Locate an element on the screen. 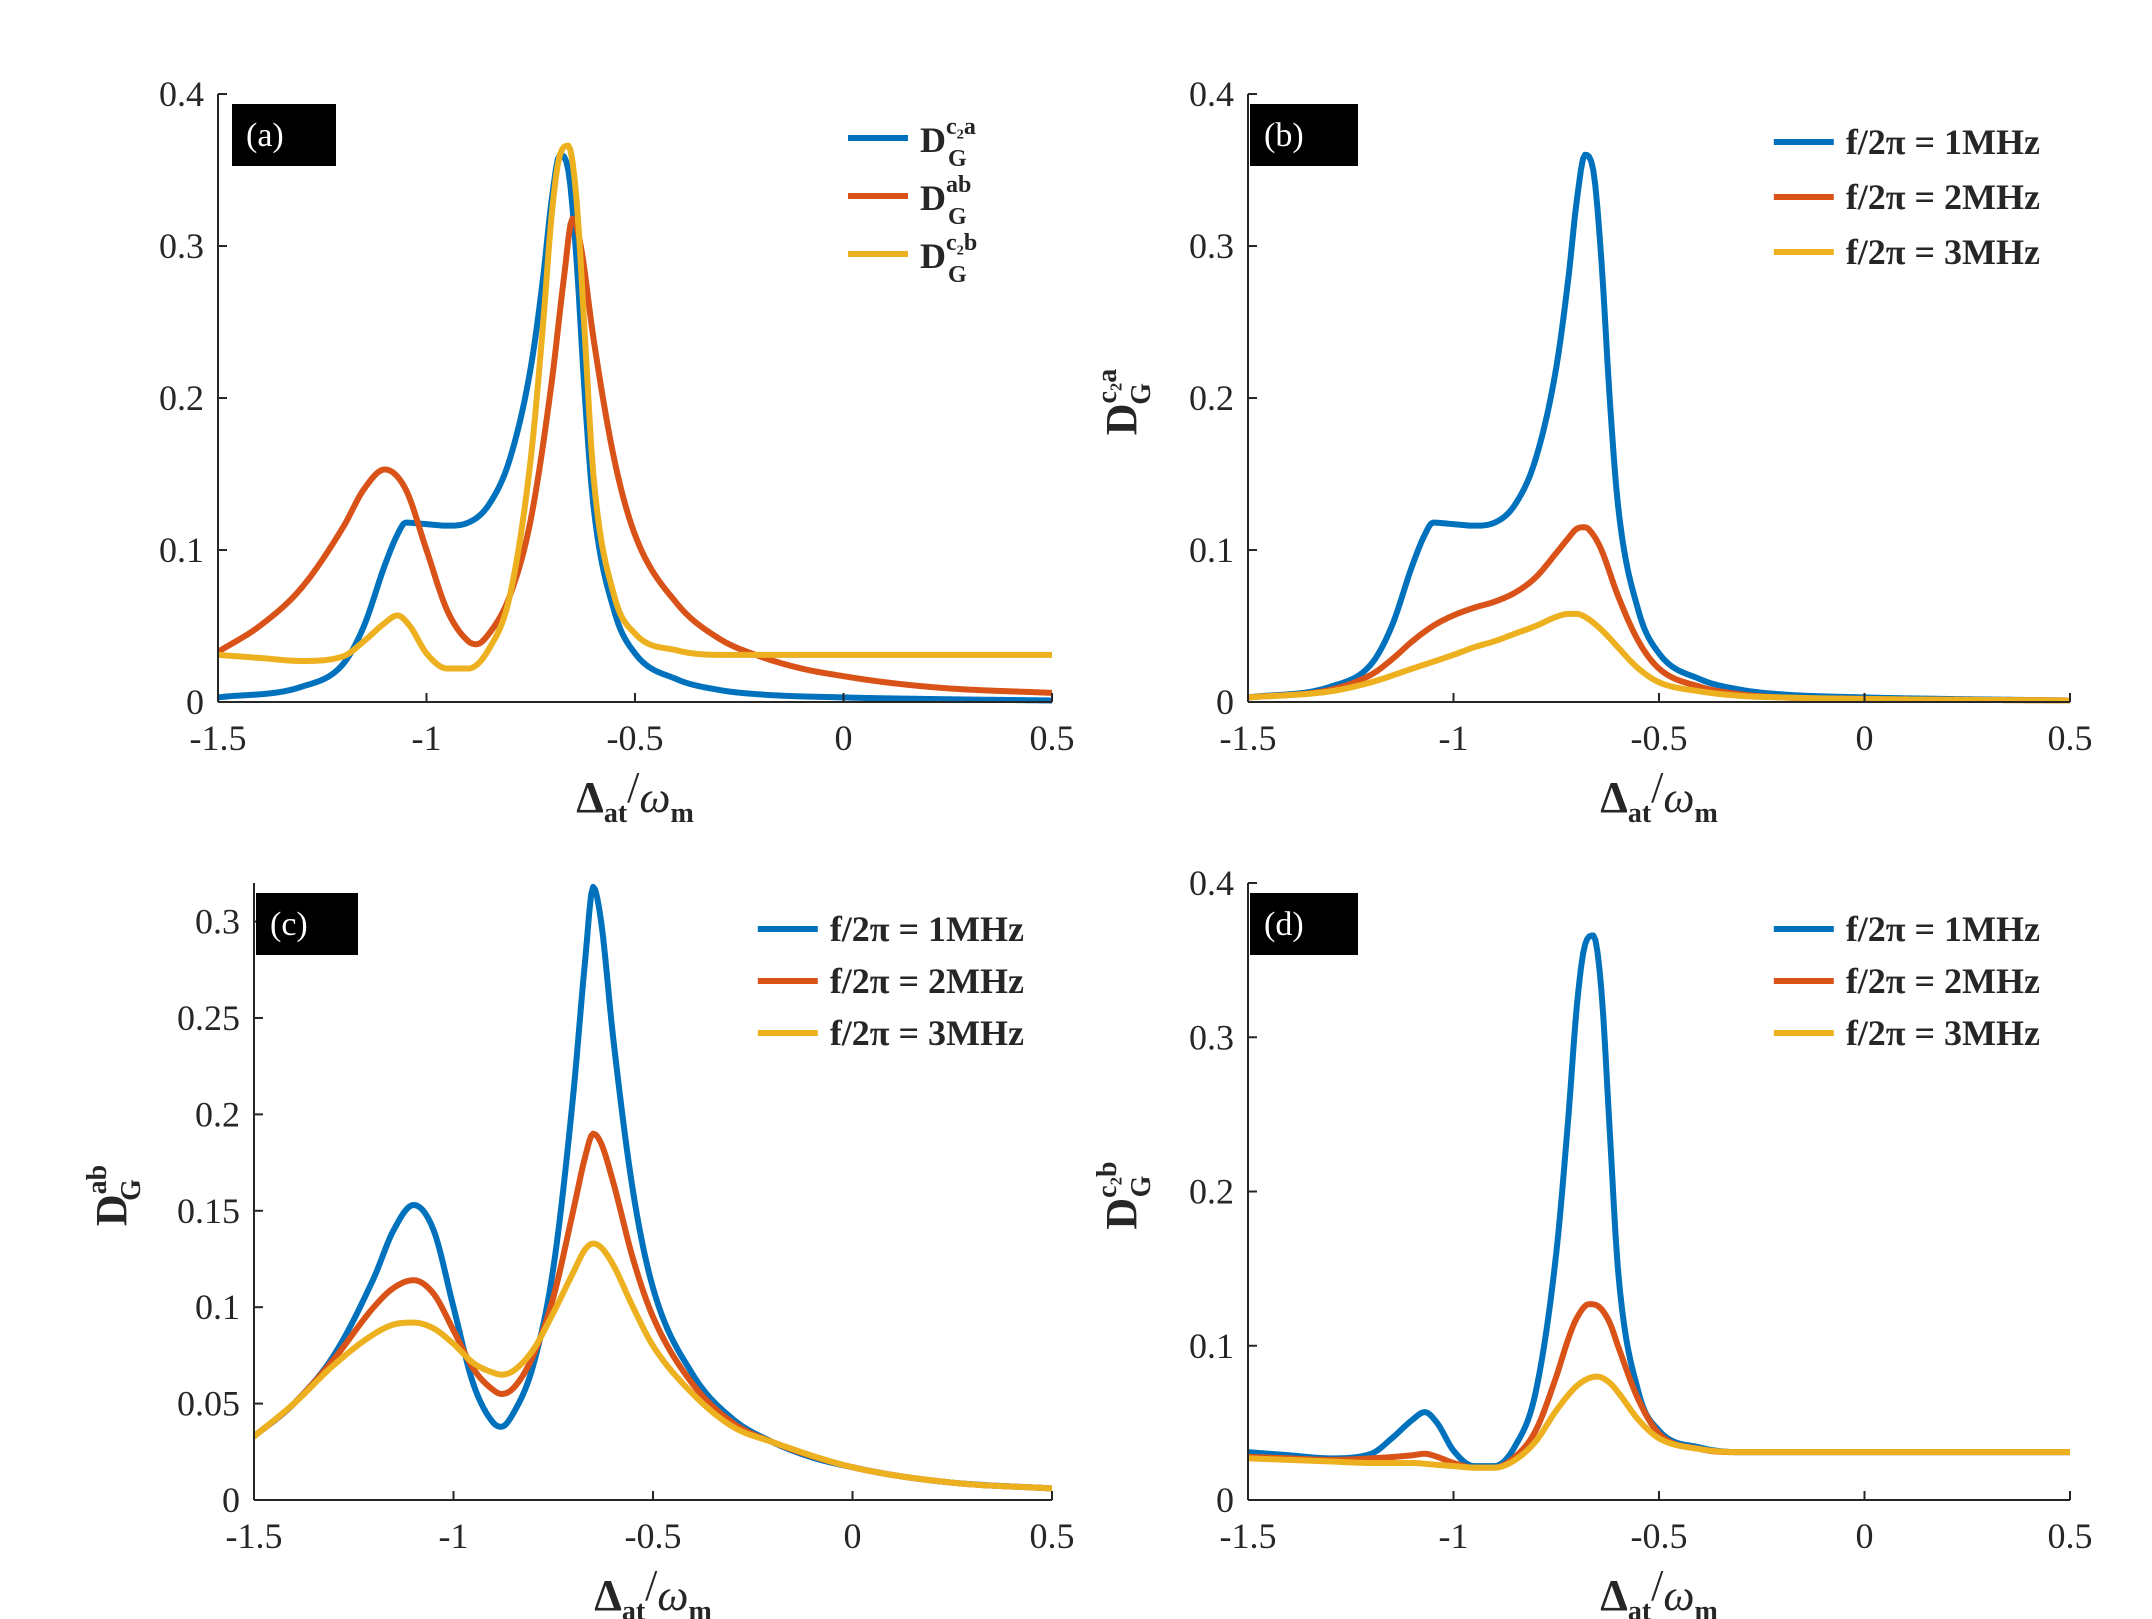 The width and height of the screenshot is (2152, 1619). panel-label: (b) is located at coordinates (1284, 135).